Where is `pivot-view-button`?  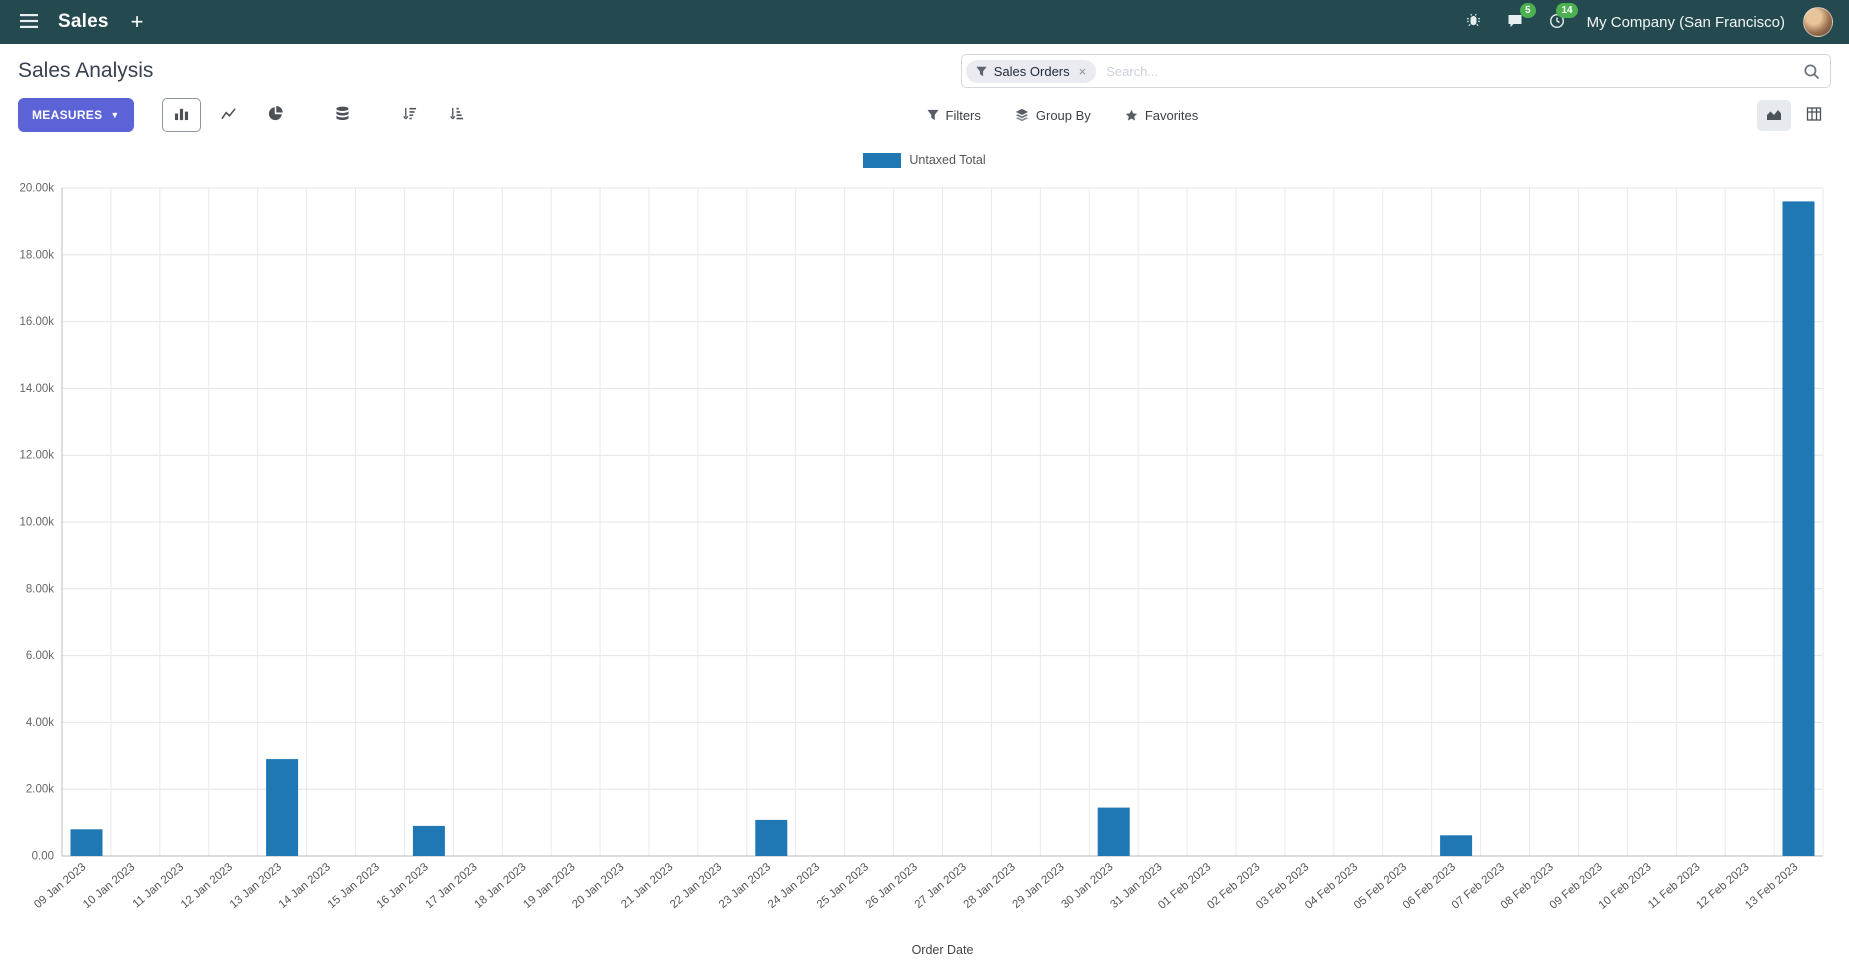
pivot-view-button is located at coordinates (1814, 115).